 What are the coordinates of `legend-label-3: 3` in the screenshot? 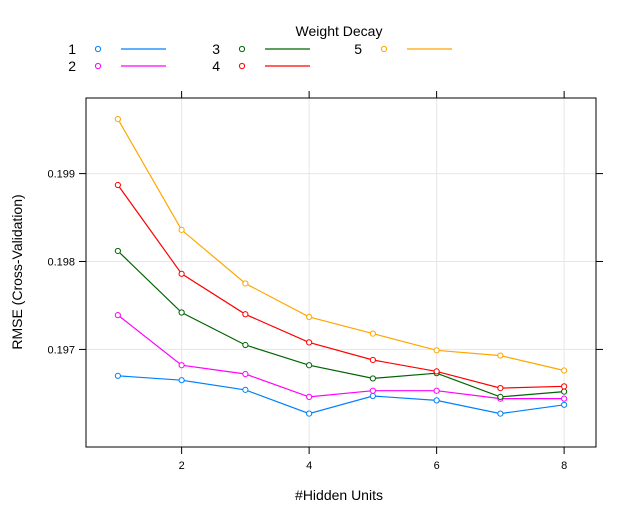 It's located at (216, 49).